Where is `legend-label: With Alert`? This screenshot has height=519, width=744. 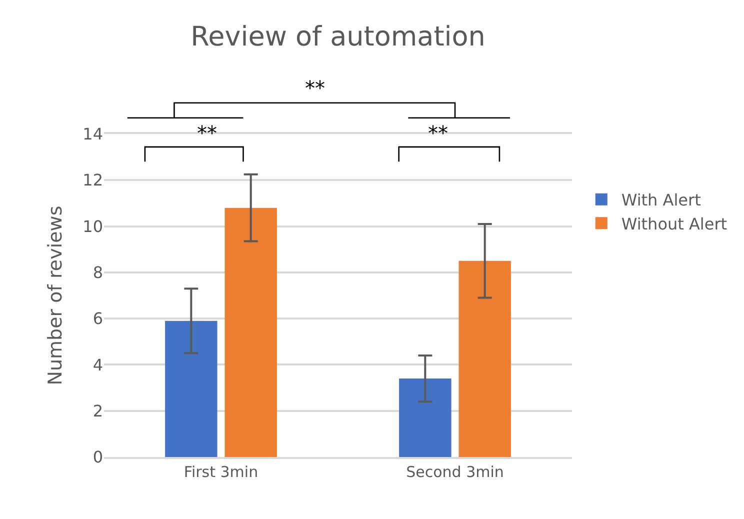
legend-label: With Alert is located at coordinates (661, 200).